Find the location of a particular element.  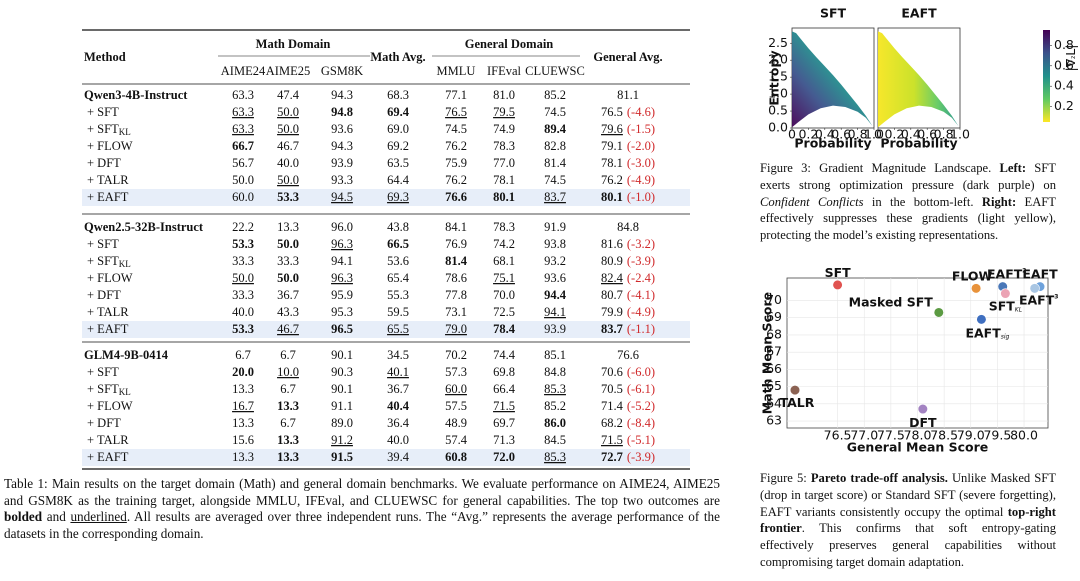

cell-value: 69.3 is located at coordinates (398, 197).